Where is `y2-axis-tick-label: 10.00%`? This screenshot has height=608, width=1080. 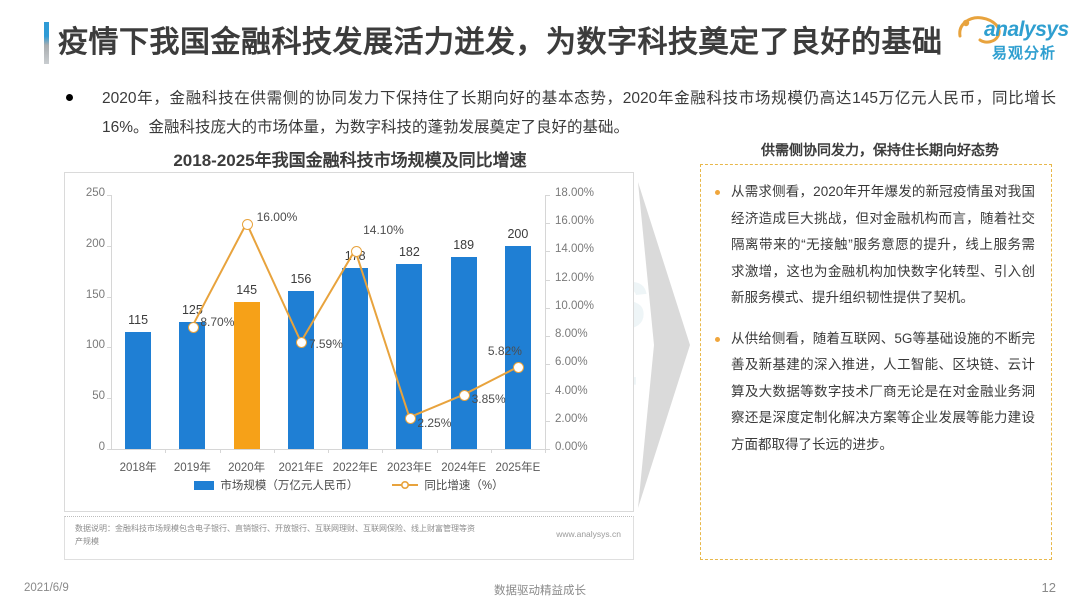 y2-axis-tick-label: 10.00% is located at coordinates (575, 305).